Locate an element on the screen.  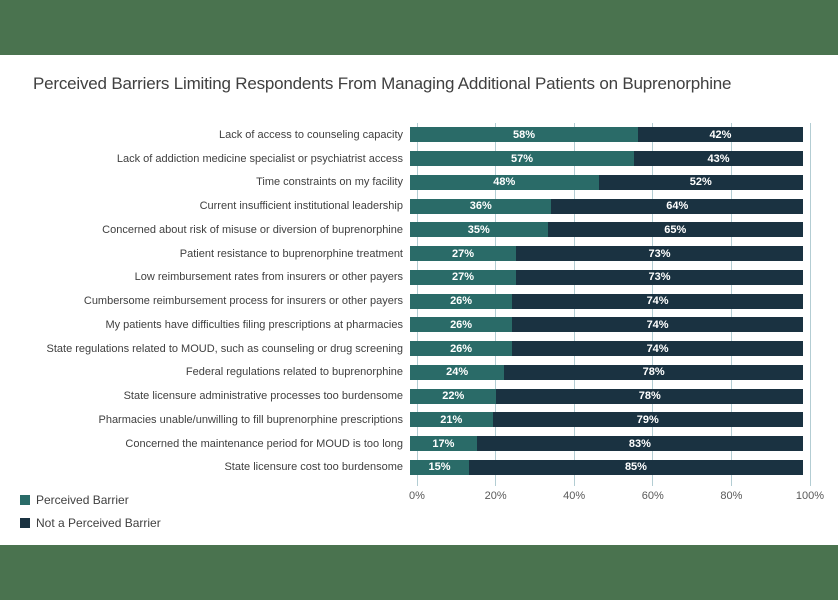
bar-segment-not-perceived: 83% is located at coordinates (639, 444).